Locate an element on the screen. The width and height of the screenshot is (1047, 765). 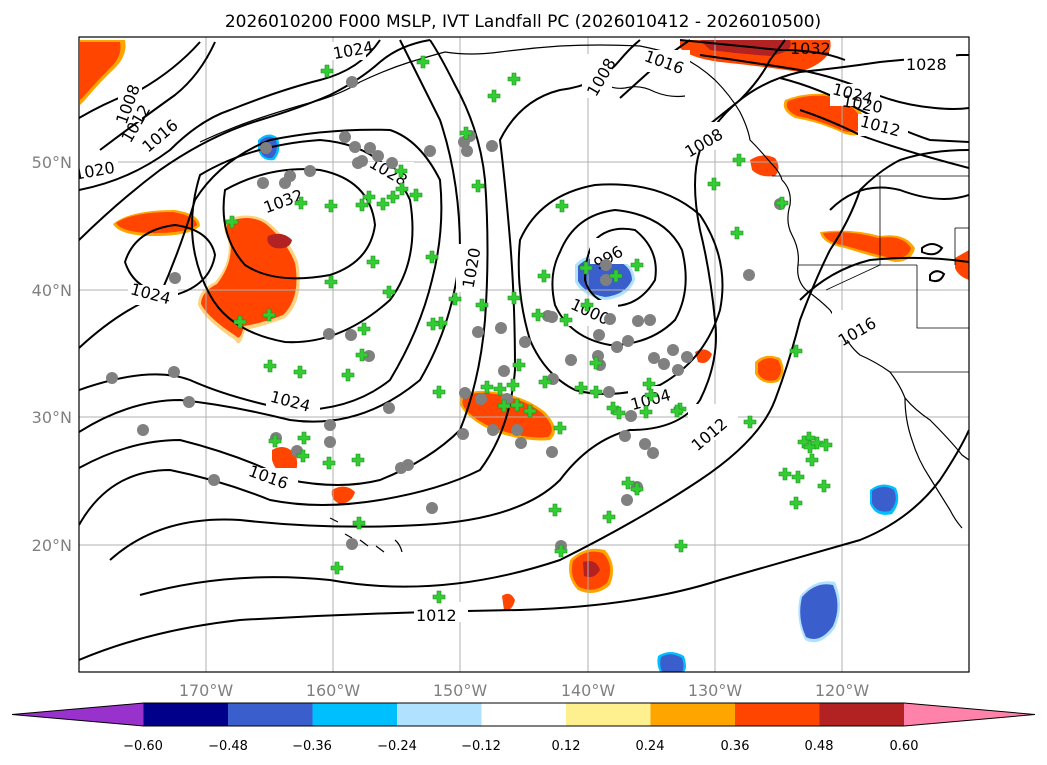
lon-label: 140°W is located at coordinates (588, 690).